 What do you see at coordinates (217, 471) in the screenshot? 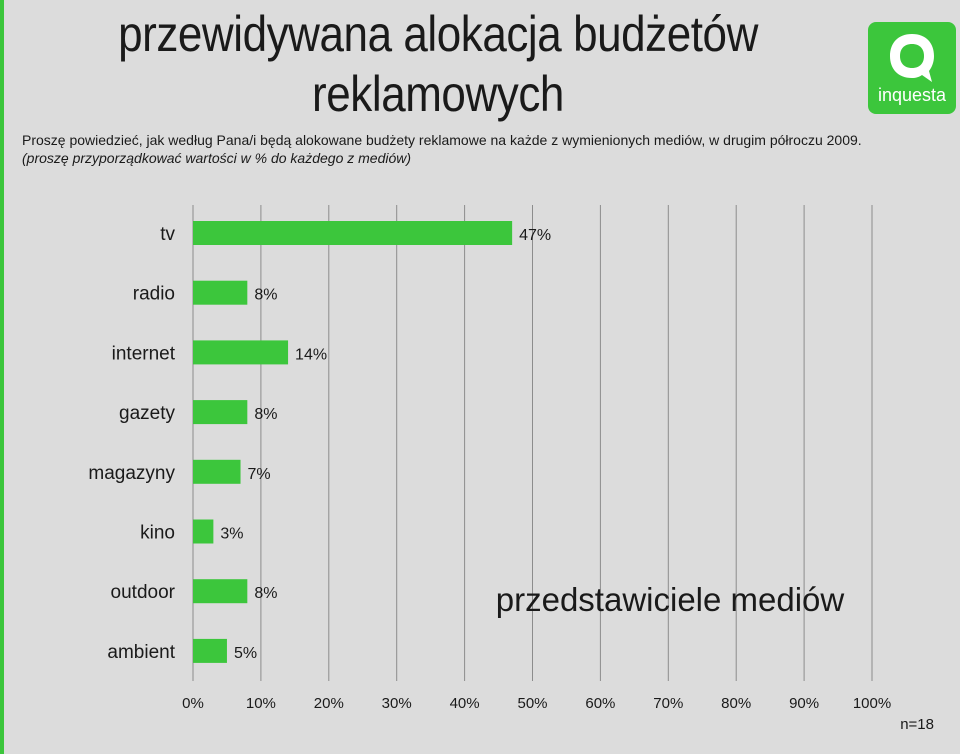
I see `bar-magazyny` at bounding box center [217, 471].